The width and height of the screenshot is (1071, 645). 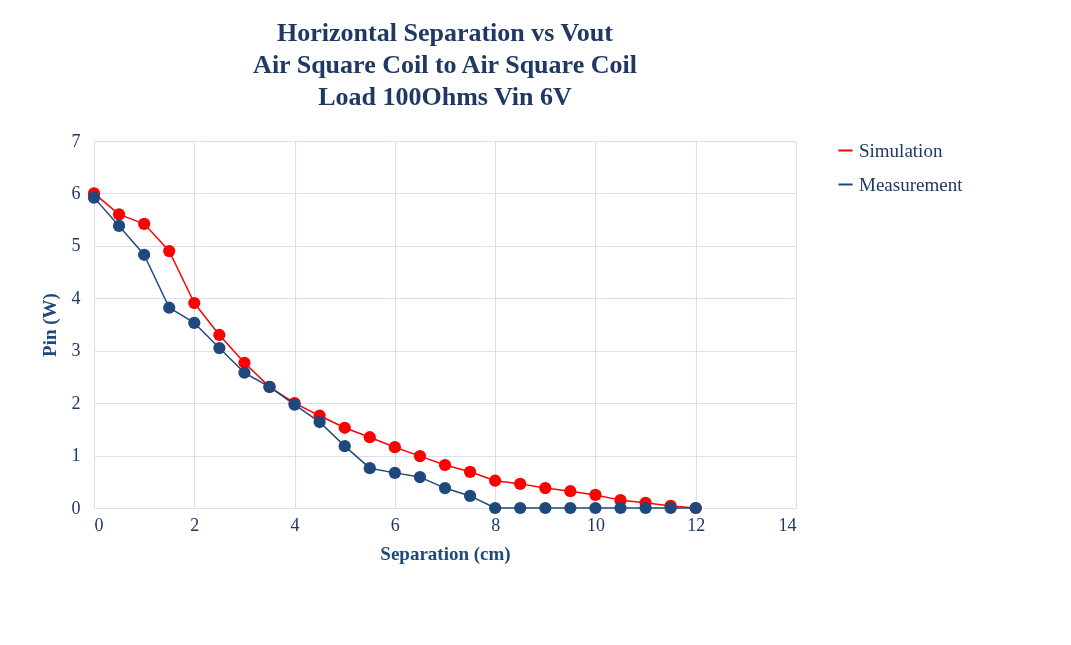 What do you see at coordinates (76, 507) in the screenshot?
I see `y-tick-label: 0` at bounding box center [76, 507].